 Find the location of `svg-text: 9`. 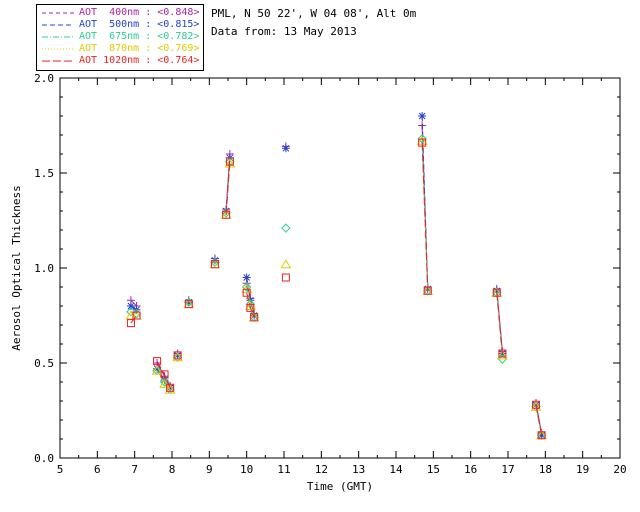

svg-text: 9 is located at coordinates (209, 469).